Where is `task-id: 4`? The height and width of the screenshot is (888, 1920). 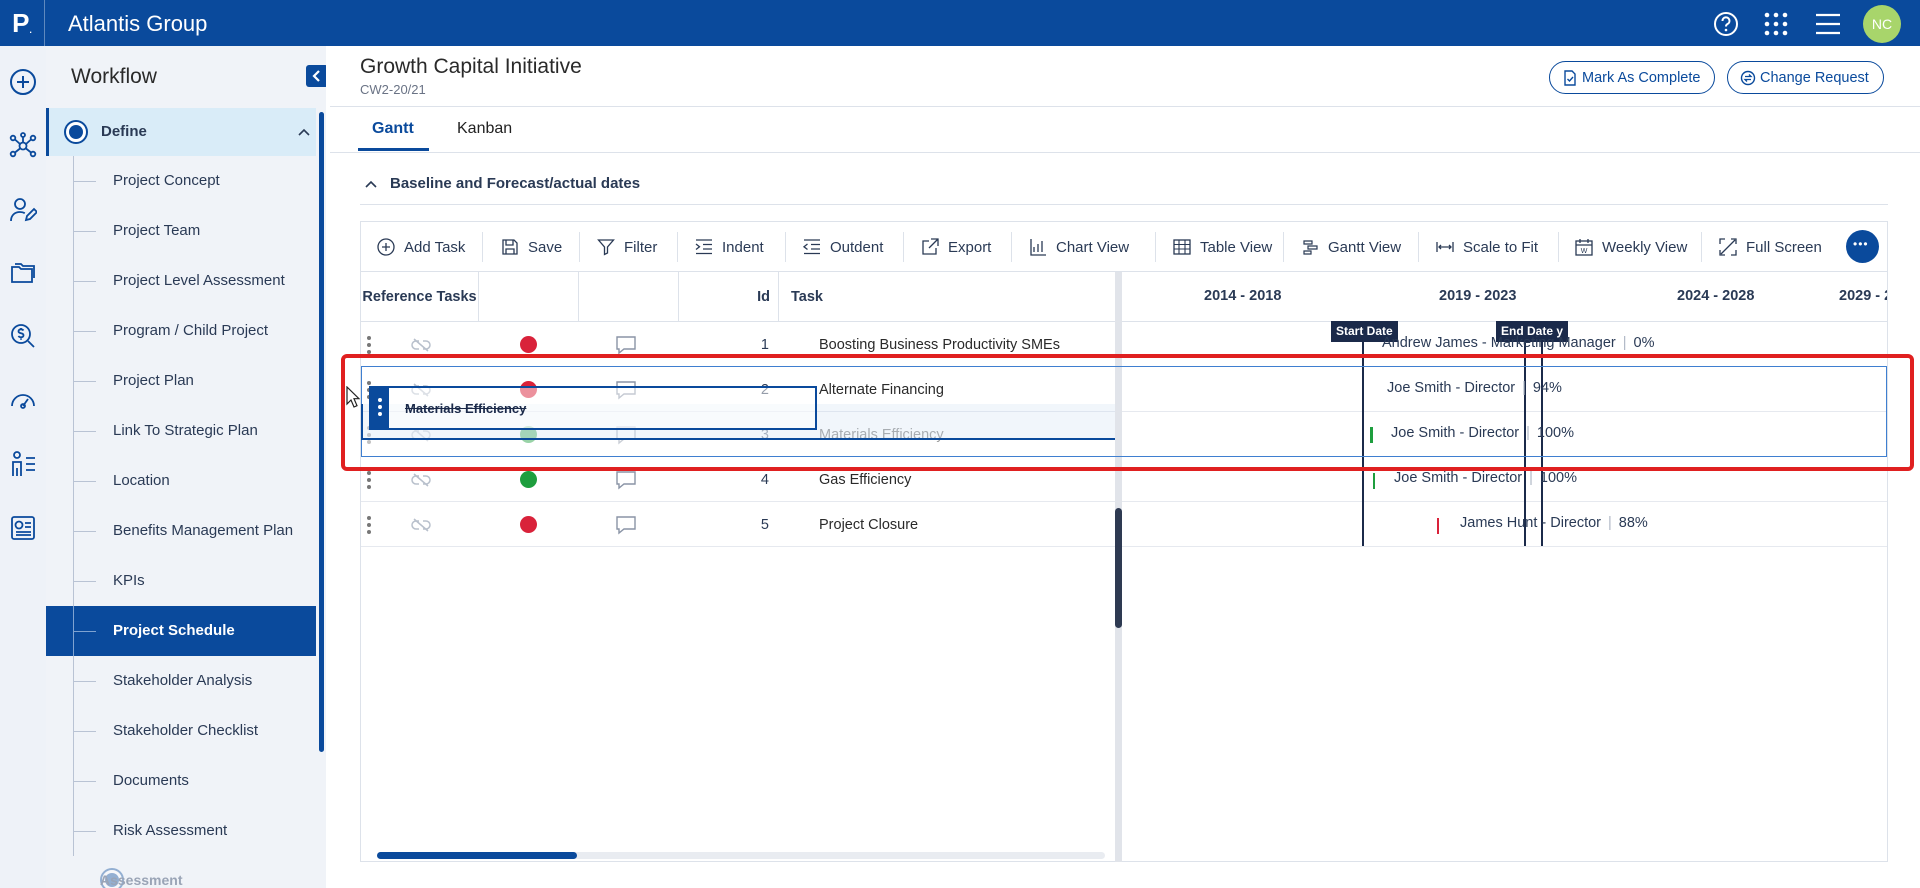
task-id: 4 is located at coordinates (764, 479).